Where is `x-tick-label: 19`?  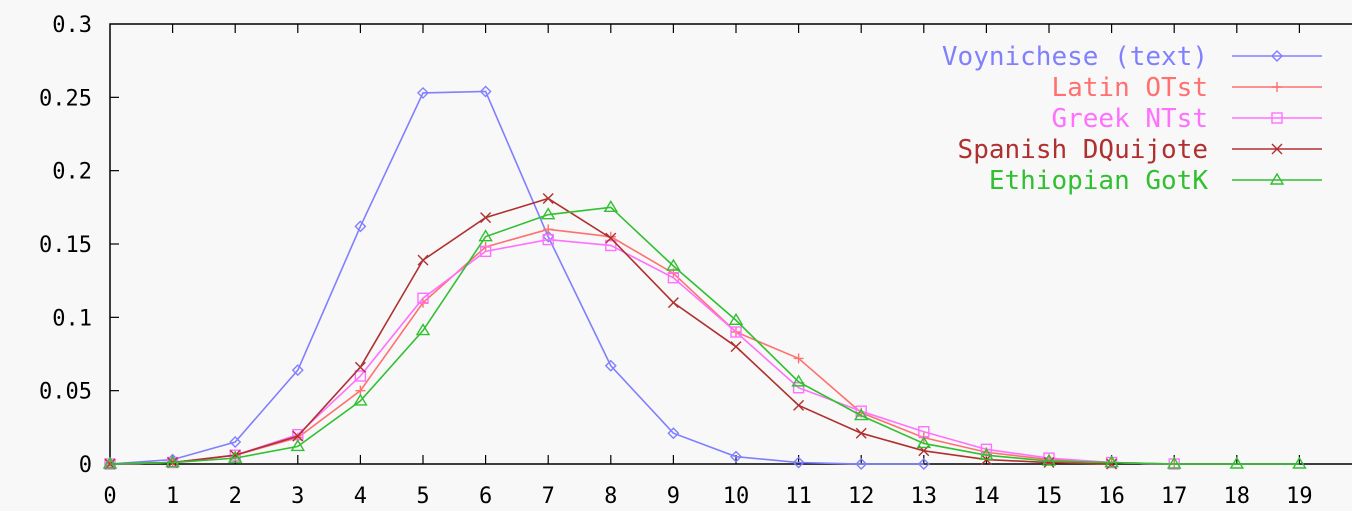
x-tick-label: 19 is located at coordinates (1299, 495).